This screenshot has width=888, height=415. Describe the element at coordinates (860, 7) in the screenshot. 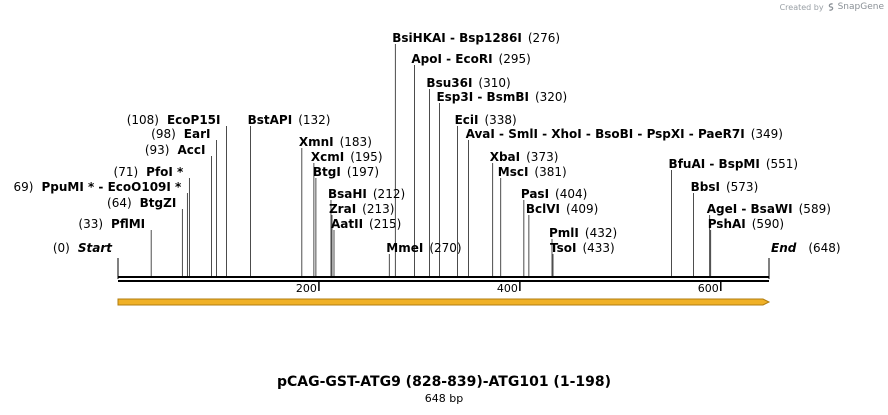

I see `credit-brand: SnapGene` at that location.